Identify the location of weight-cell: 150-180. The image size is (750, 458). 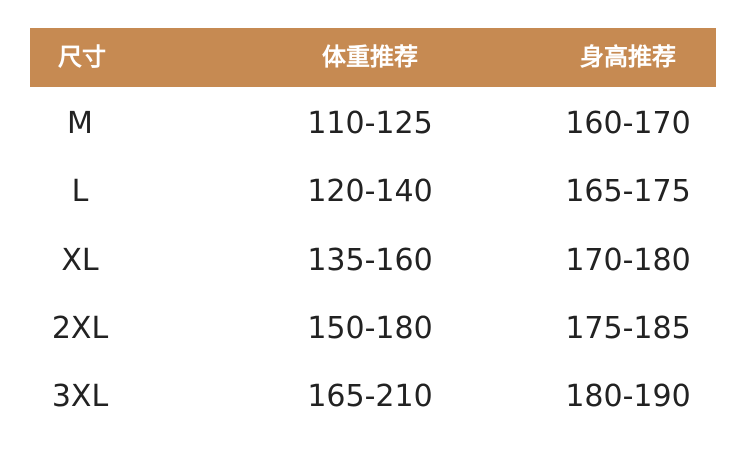
(370, 328).